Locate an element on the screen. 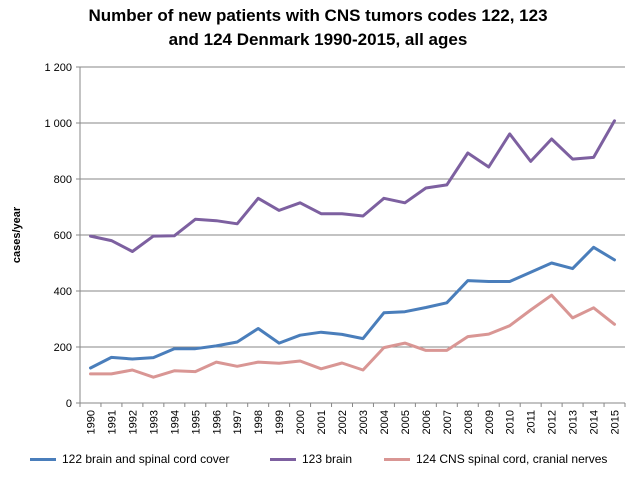 The height and width of the screenshot is (480, 636). legend-item: 123 brain is located at coordinates (311, 459).